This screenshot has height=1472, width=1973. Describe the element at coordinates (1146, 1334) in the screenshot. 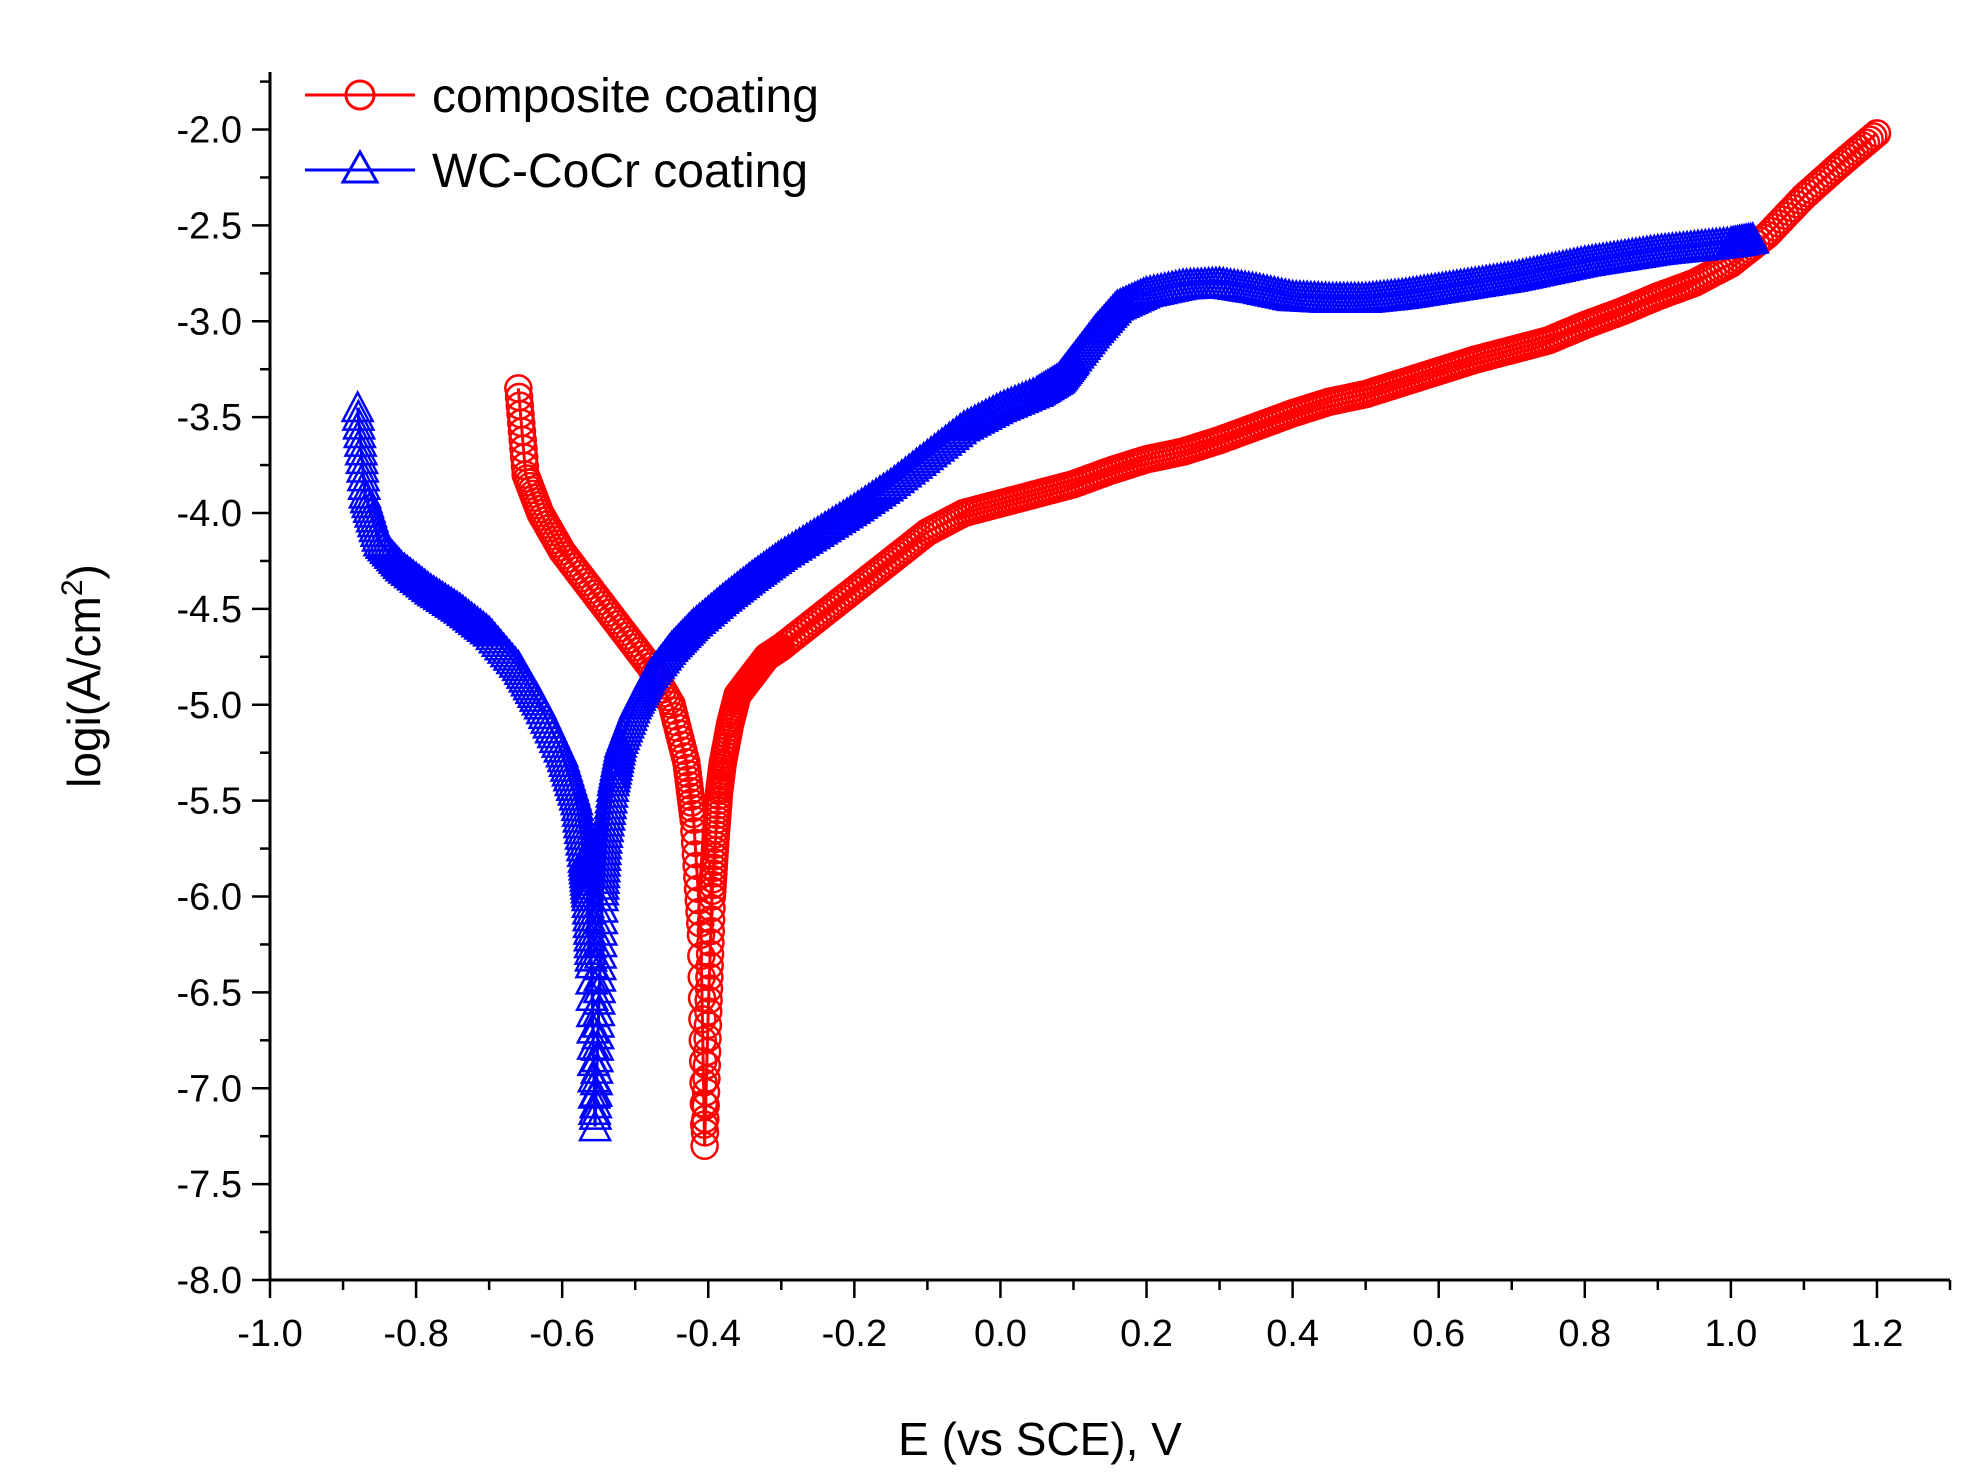

I see `x-tick-label: 0.2` at that location.